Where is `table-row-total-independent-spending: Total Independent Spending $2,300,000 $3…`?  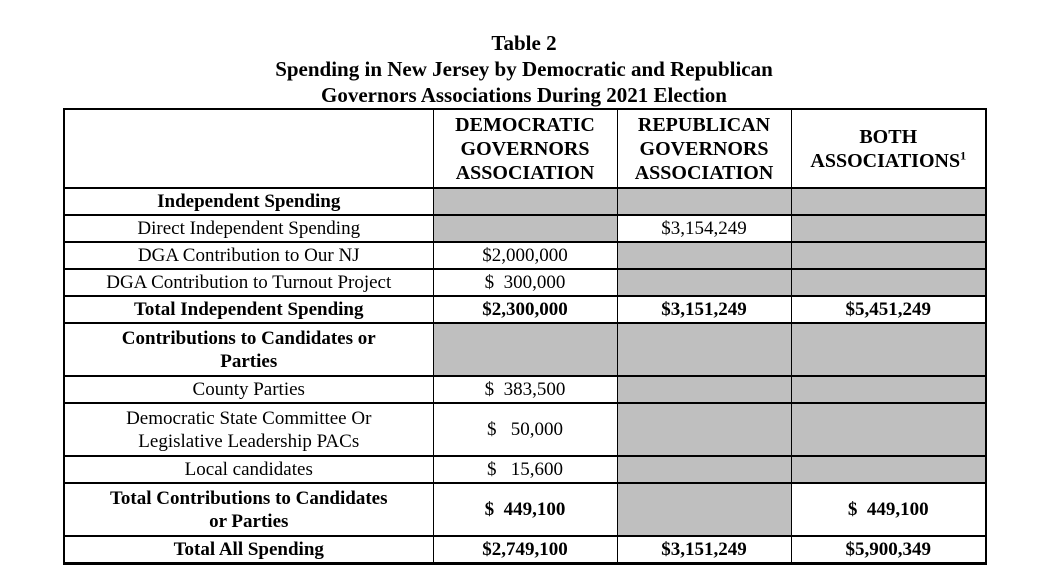
table-row-total-independent-spending: Total Independent Spending $2,300,000 $3… is located at coordinates (525, 309).